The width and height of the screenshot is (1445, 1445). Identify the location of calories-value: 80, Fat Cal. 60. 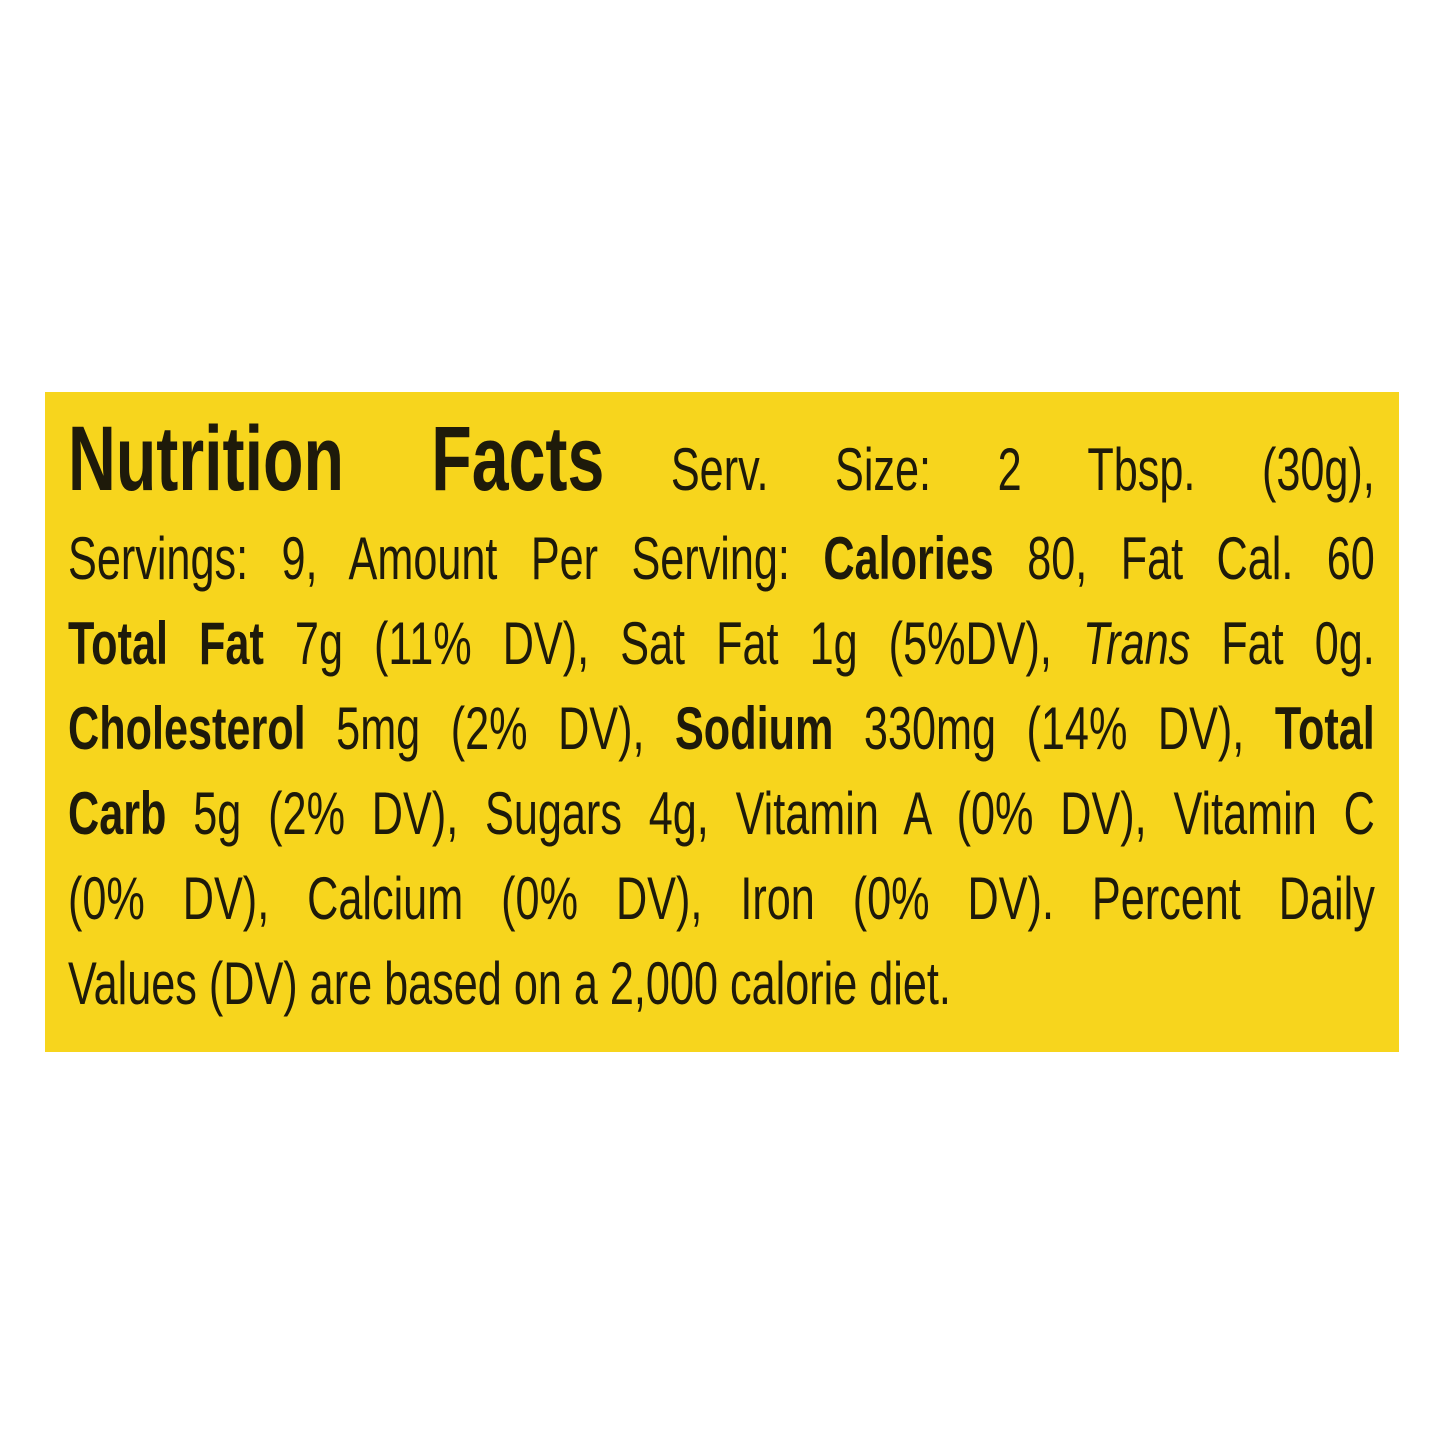
(1201, 558).